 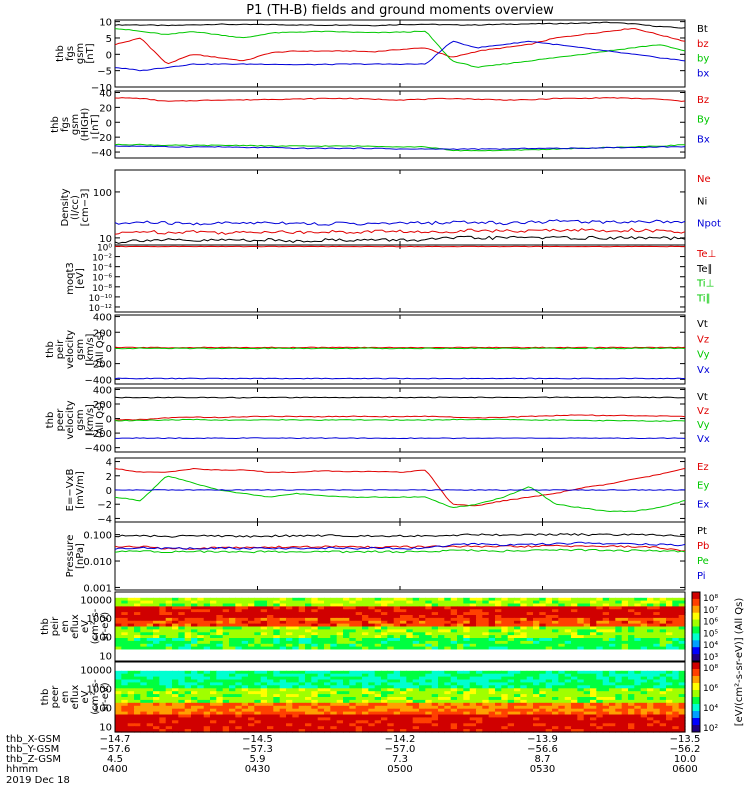 What do you see at coordinates (710, 634) in the screenshot?
I see `colorbar-tick-8-3: 10⁵` at bounding box center [710, 634].